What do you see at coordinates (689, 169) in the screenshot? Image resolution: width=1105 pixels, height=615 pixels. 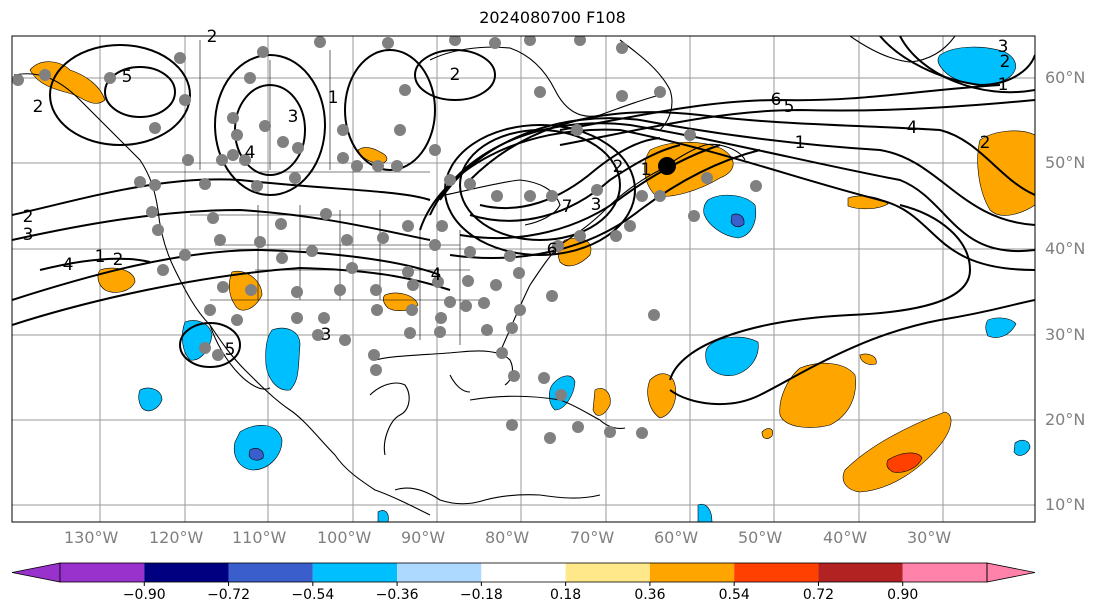 I see `orange-shading` at bounding box center [689, 169].